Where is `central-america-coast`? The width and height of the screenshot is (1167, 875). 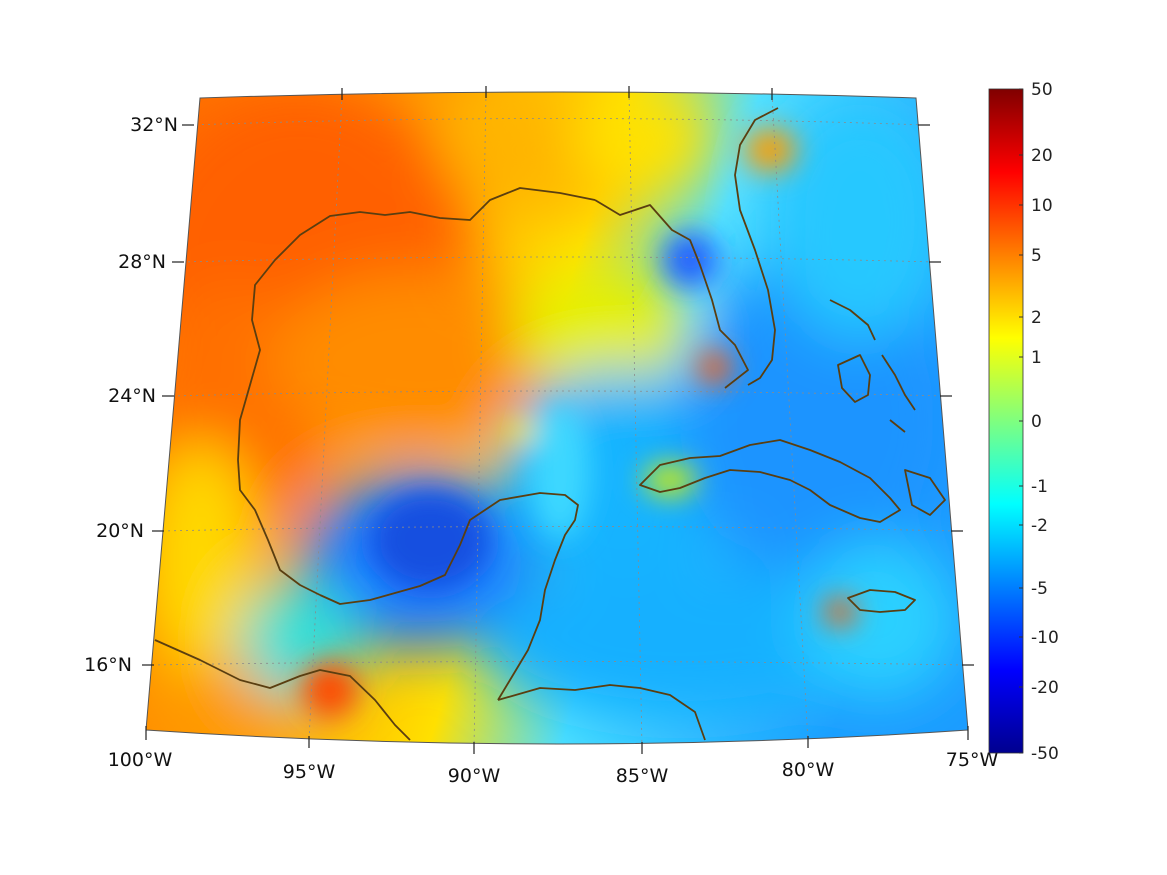 central-america-coast is located at coordinates (601, 712).